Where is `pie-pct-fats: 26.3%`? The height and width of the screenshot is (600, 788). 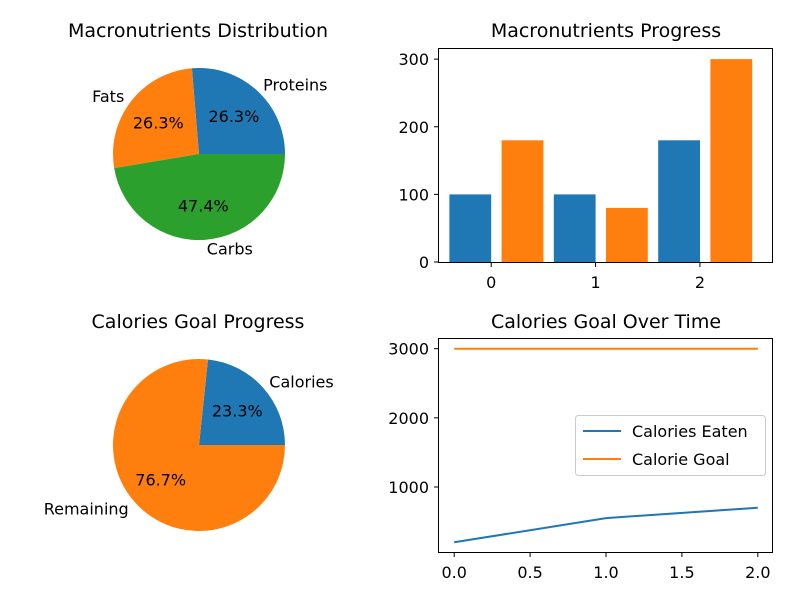
pie-pct-fats: 26.3% is located at coordinates (158, 122).